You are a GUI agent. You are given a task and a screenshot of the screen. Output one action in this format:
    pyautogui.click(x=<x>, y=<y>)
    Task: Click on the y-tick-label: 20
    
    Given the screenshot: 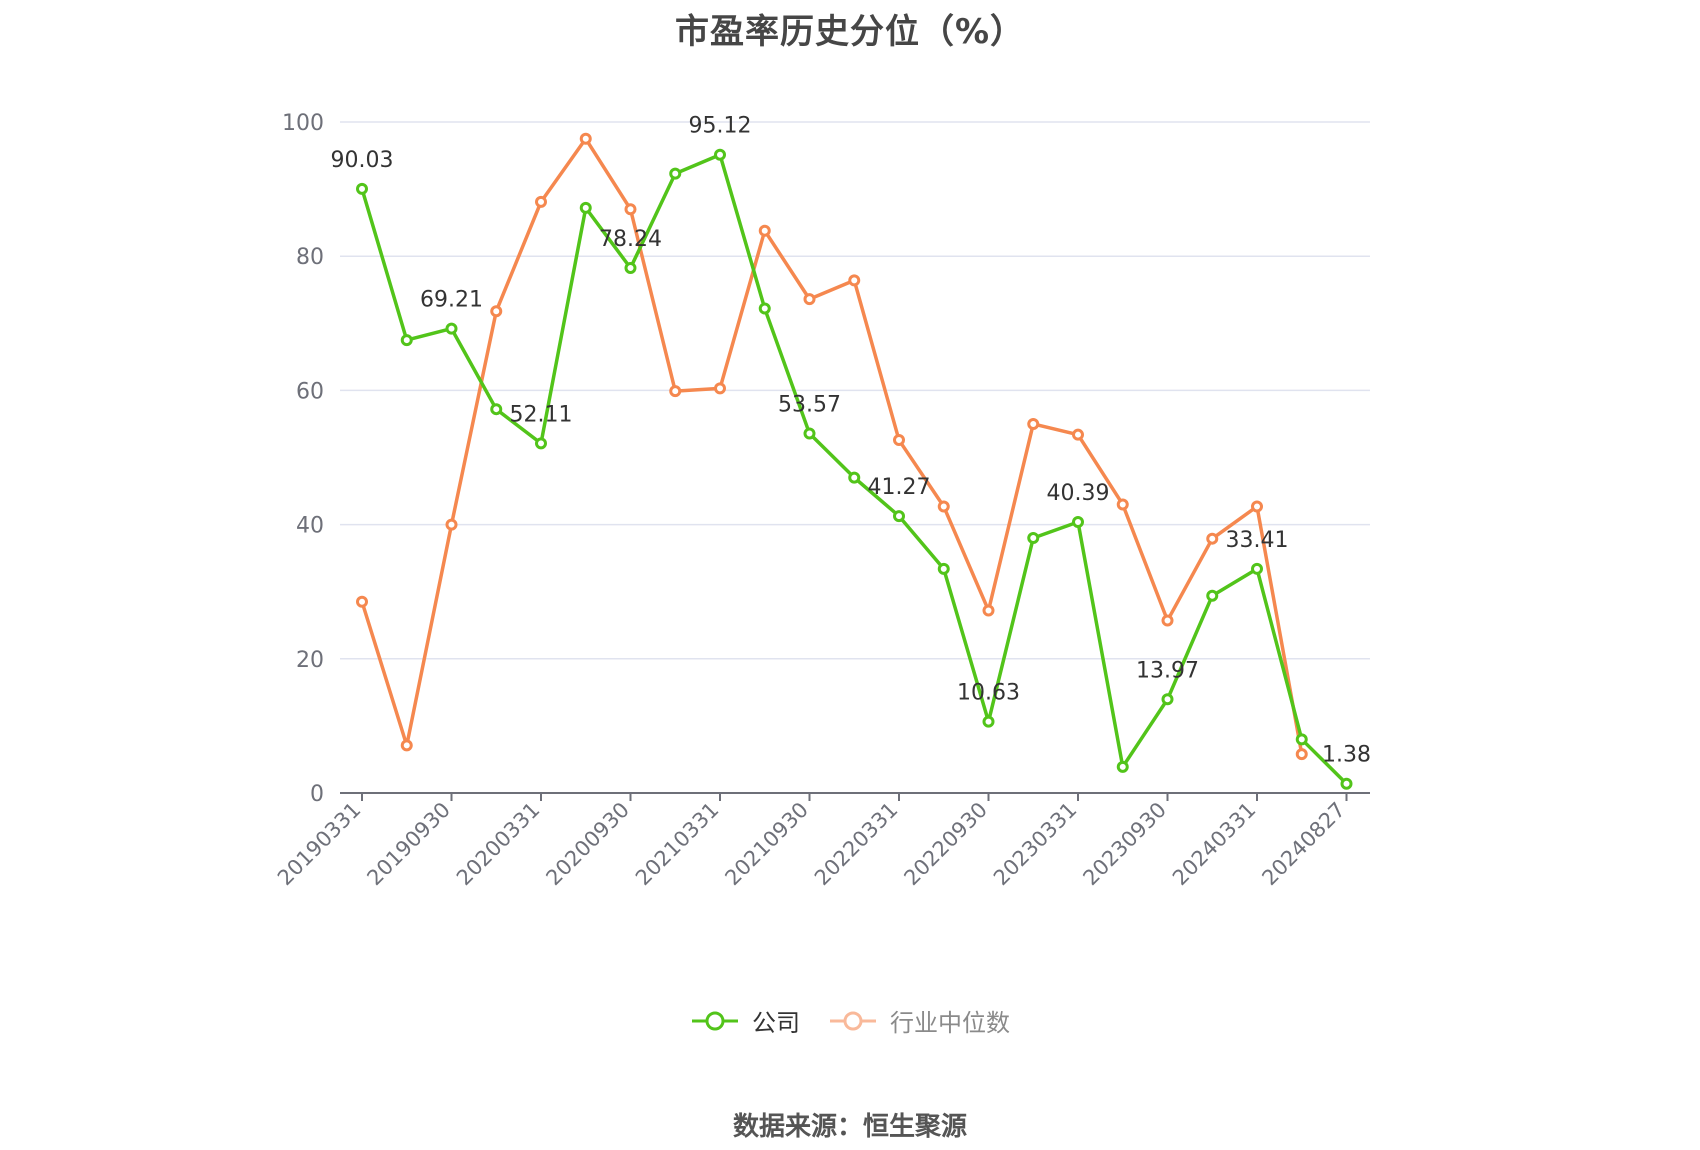 What is the action you would take?
    pyautogui.click(x=310, y=660)
    